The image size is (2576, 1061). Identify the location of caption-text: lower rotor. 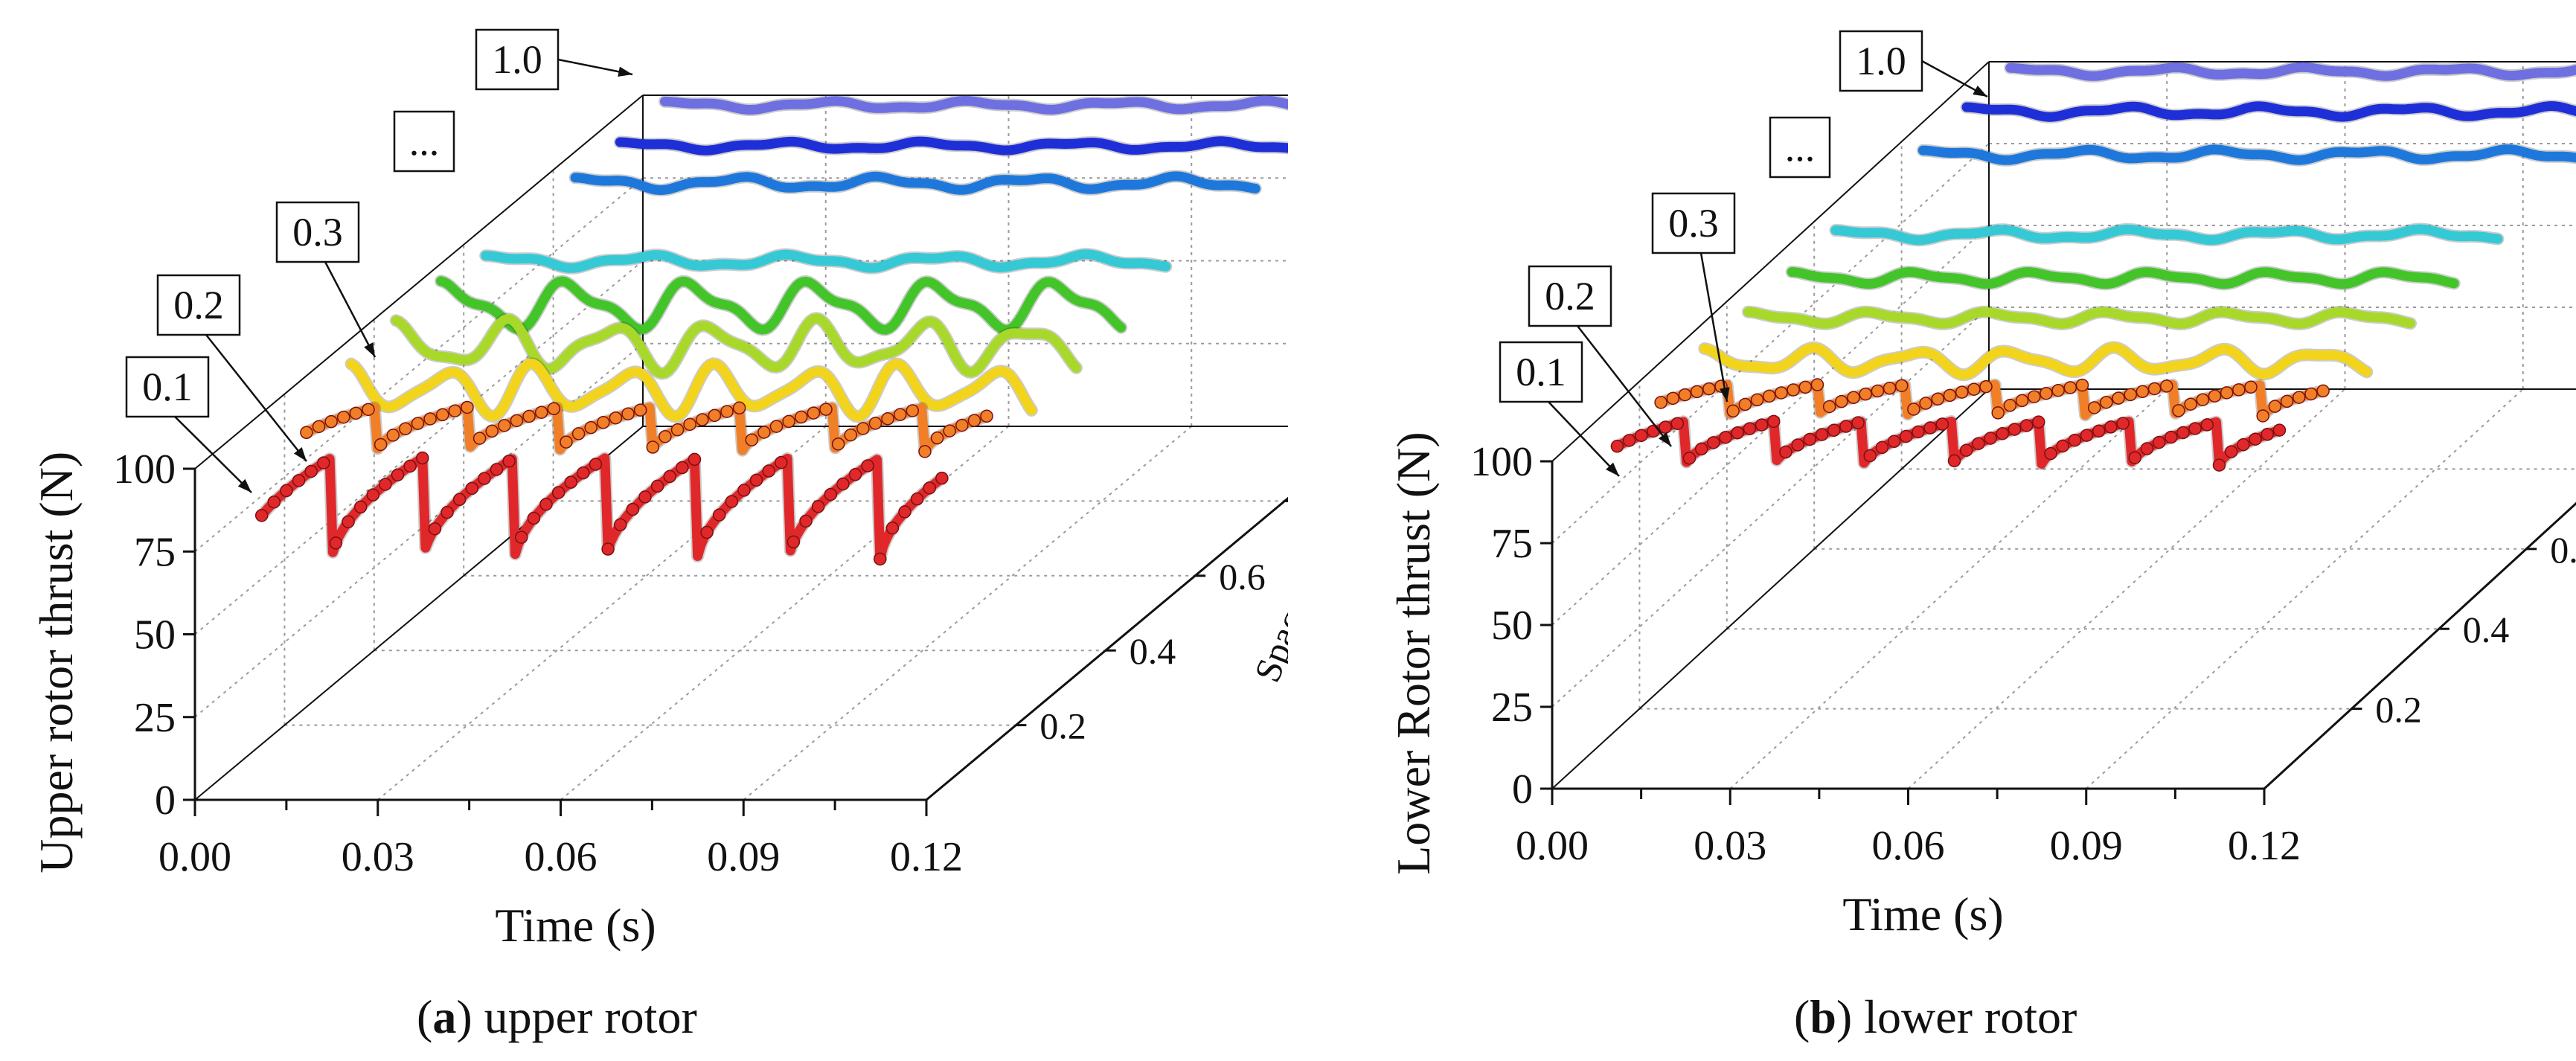
(1970, 1017).